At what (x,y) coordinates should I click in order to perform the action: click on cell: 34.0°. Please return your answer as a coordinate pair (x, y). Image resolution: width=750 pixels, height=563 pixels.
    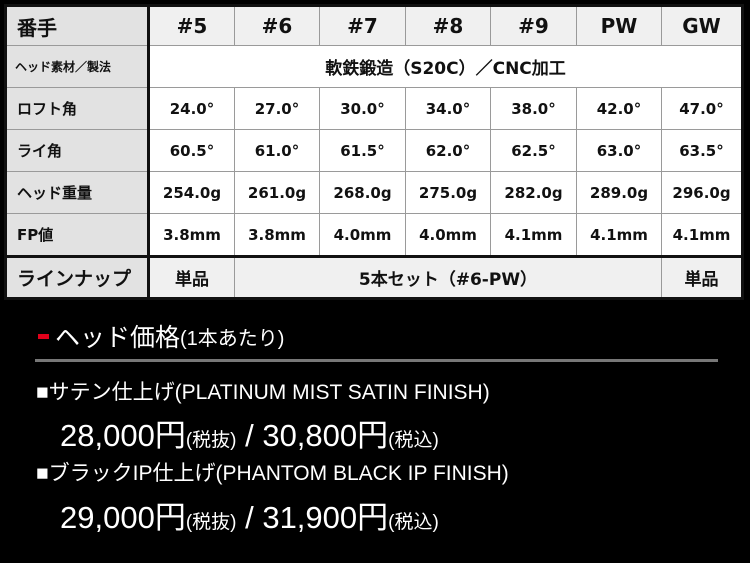
    Looking at the image, I should click on (448, 108).